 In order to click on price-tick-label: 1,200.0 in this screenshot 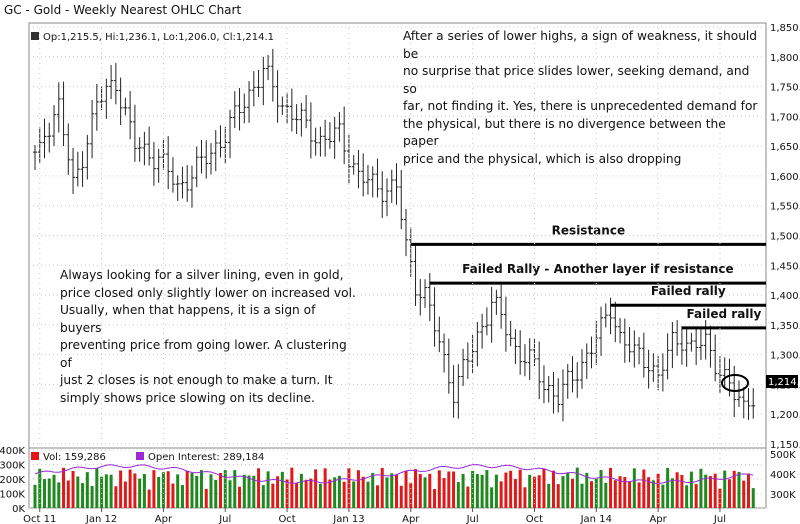, I will do `click(785, 415)`.